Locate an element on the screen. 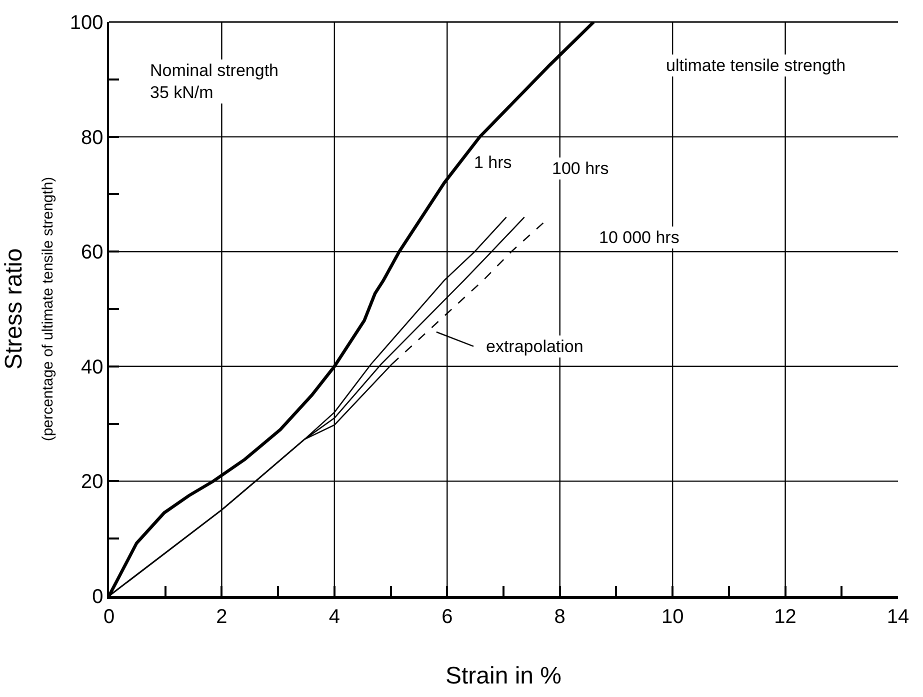 The height and width of the screenshot is (697, 923). y-tick-label: 80 is located at coordinates (92, 137).